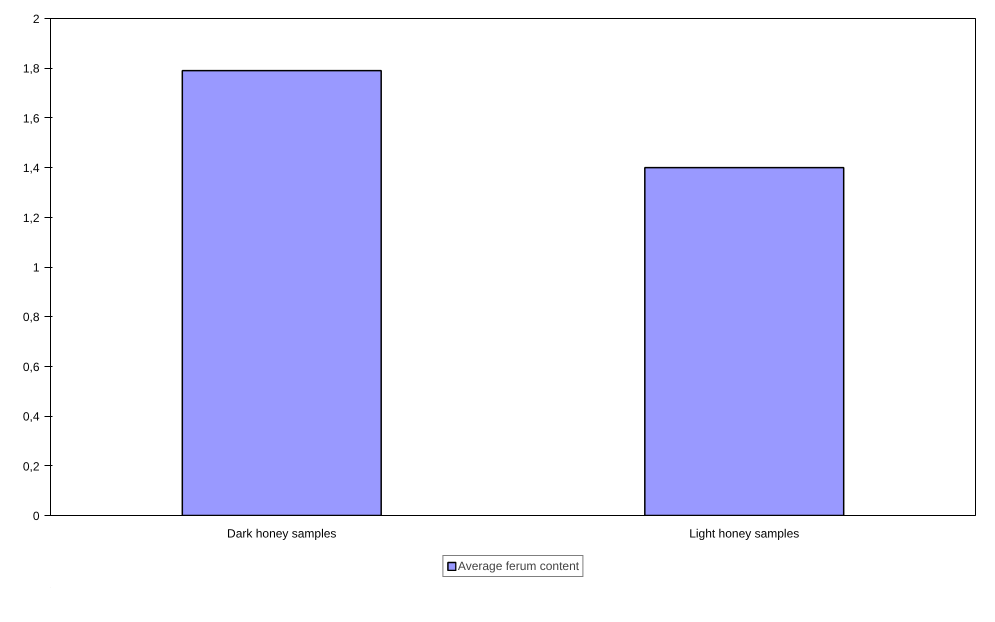 The height and width of the screenshot is (622, 995). I want to click on y-tick-label: 0,2, so click(31, 466).